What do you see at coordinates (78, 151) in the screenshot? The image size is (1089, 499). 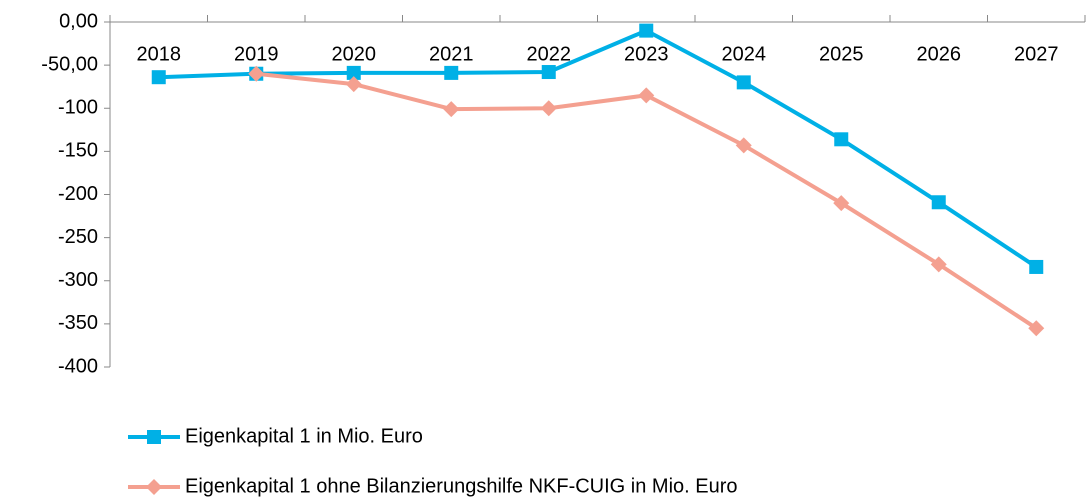 I see `y-tick-label: -150` at bounding box center [78, 151].